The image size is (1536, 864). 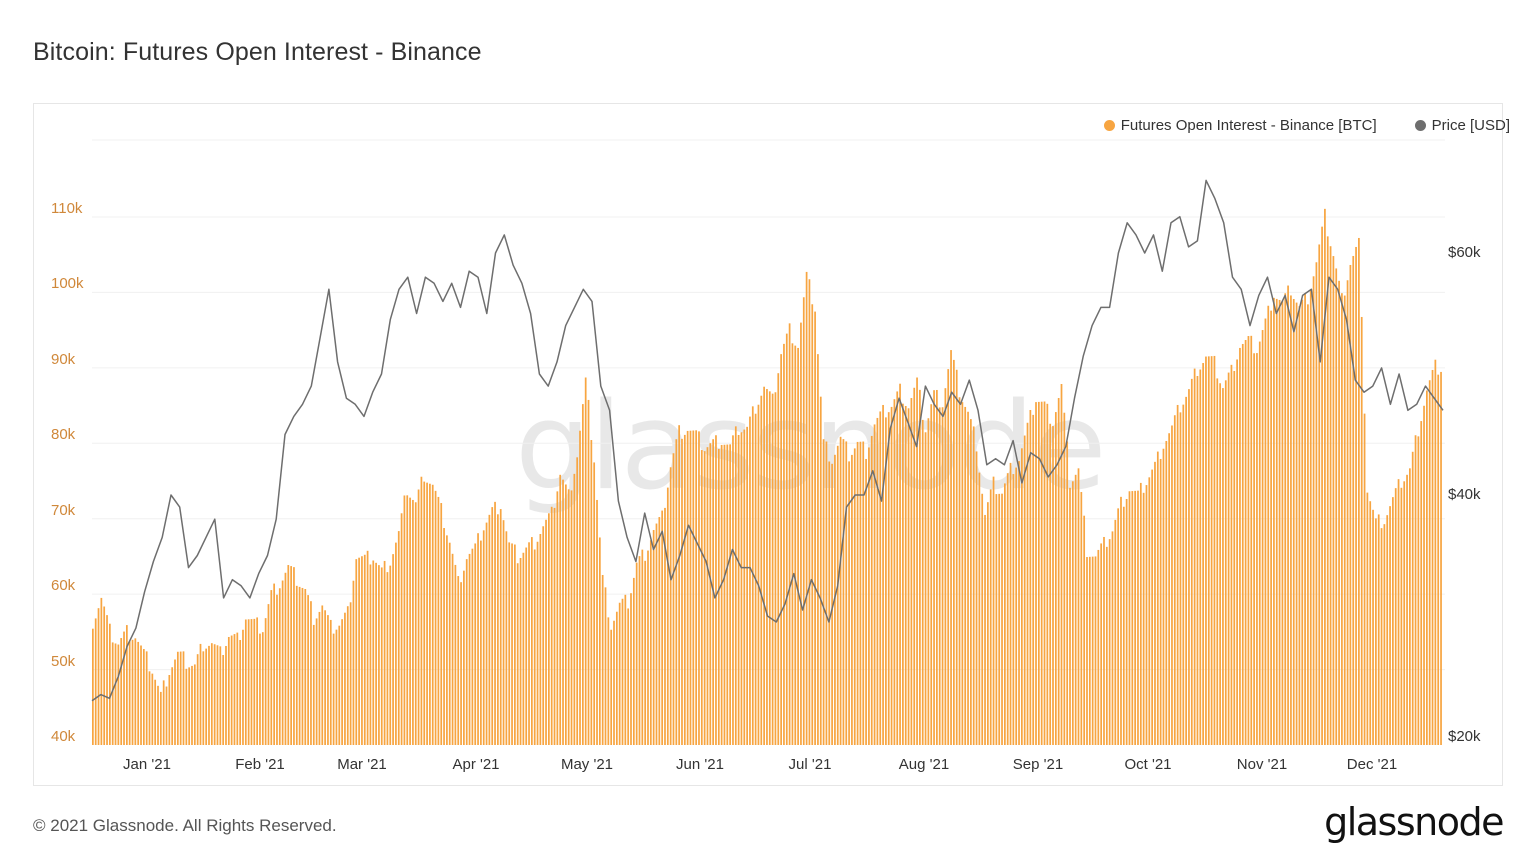 What do you see at coordinates (67, 283) in the screenshot?
I see `left-axis-tick: 100k` at bounding box center [67, 283].